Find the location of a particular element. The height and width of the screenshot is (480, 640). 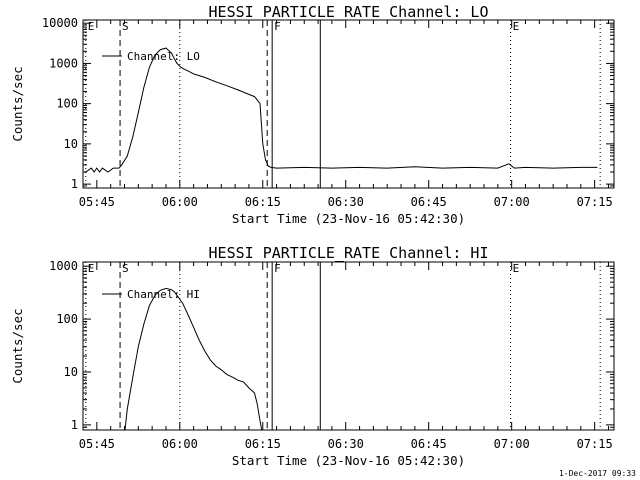

panel-1-title: HESSI PARTICLE_RATE Channel: HI is located at coordinates (349, 253).